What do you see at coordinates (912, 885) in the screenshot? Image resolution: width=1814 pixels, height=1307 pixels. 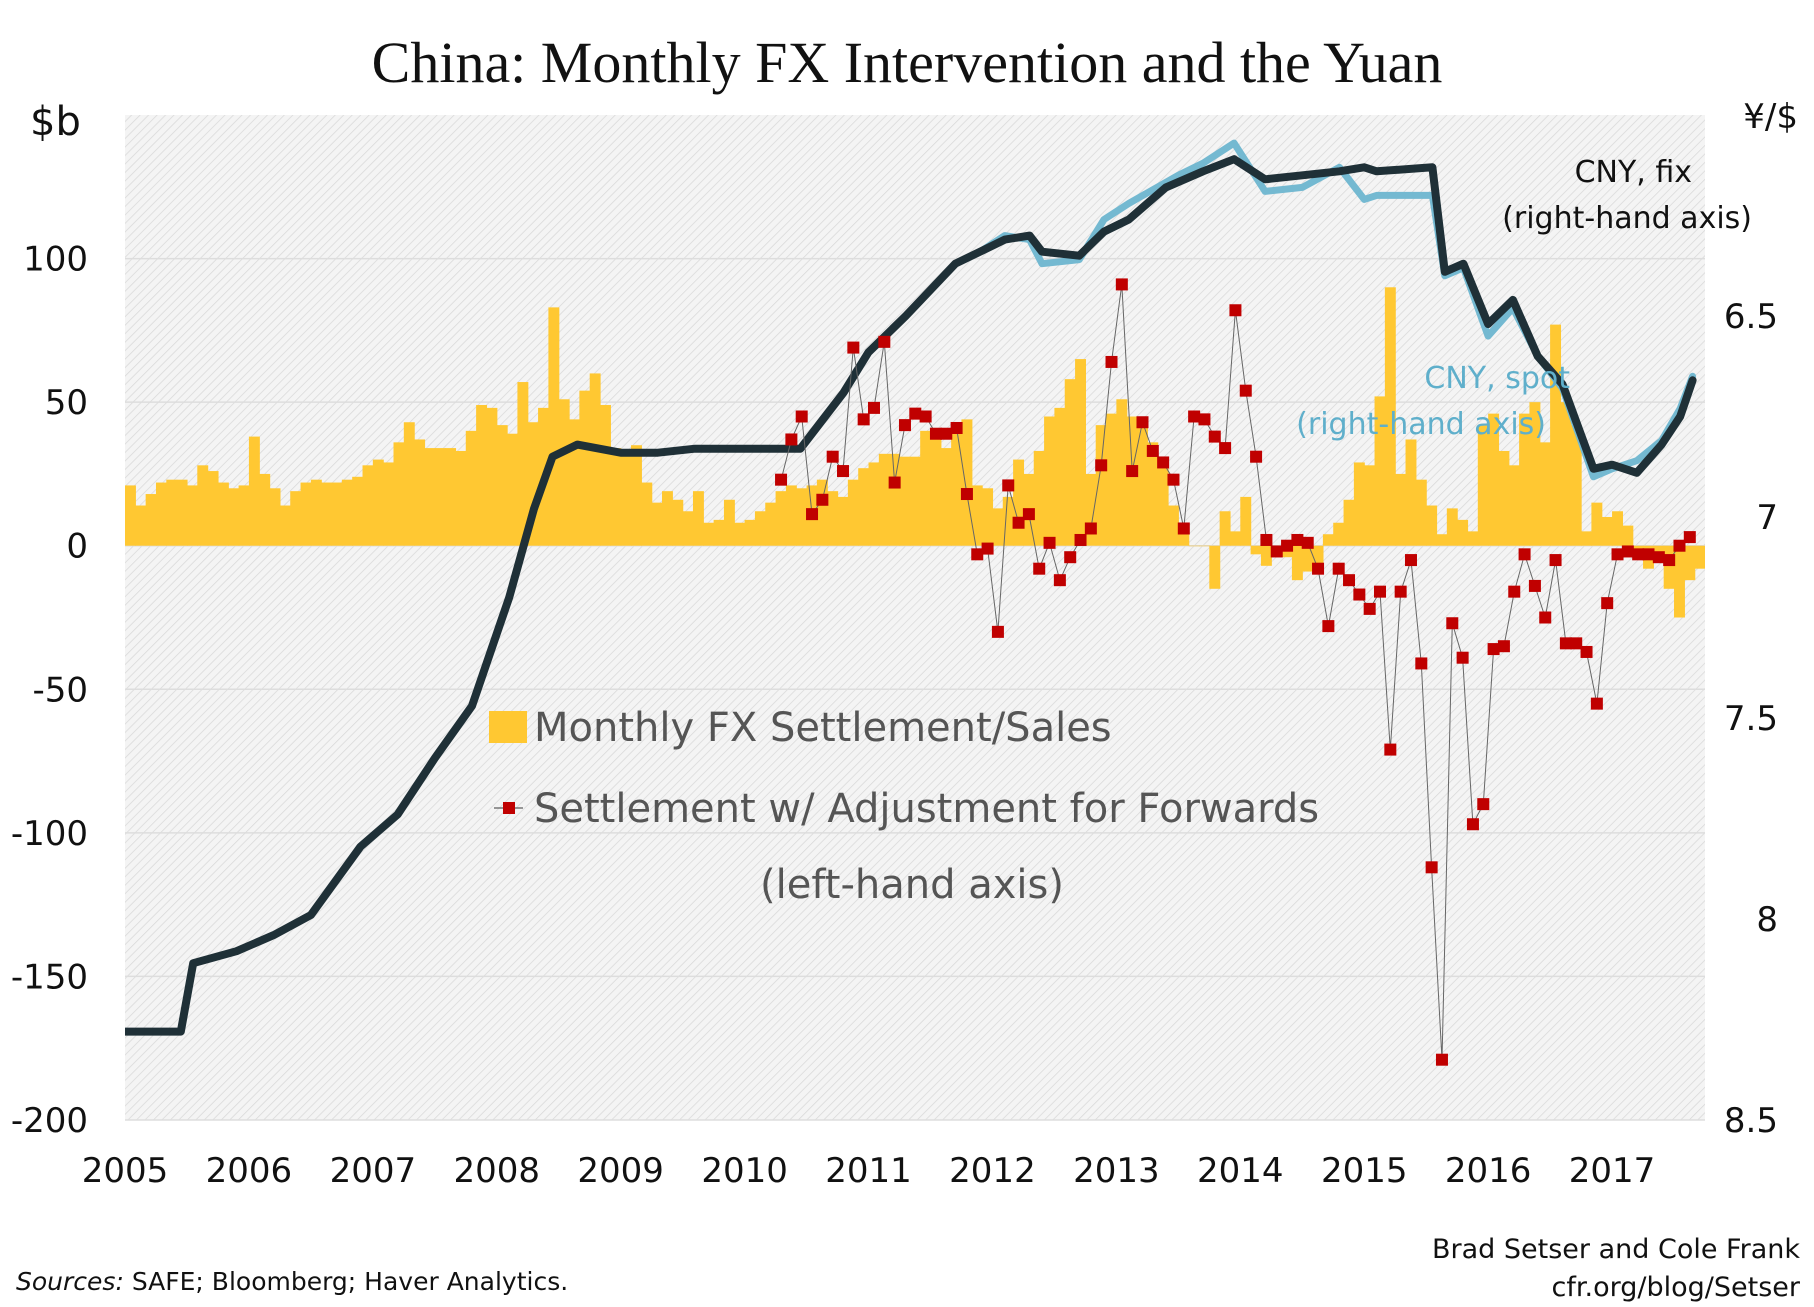 I see `legend-axis-note: (left-hand axis)` at bounding box center [912, 885].